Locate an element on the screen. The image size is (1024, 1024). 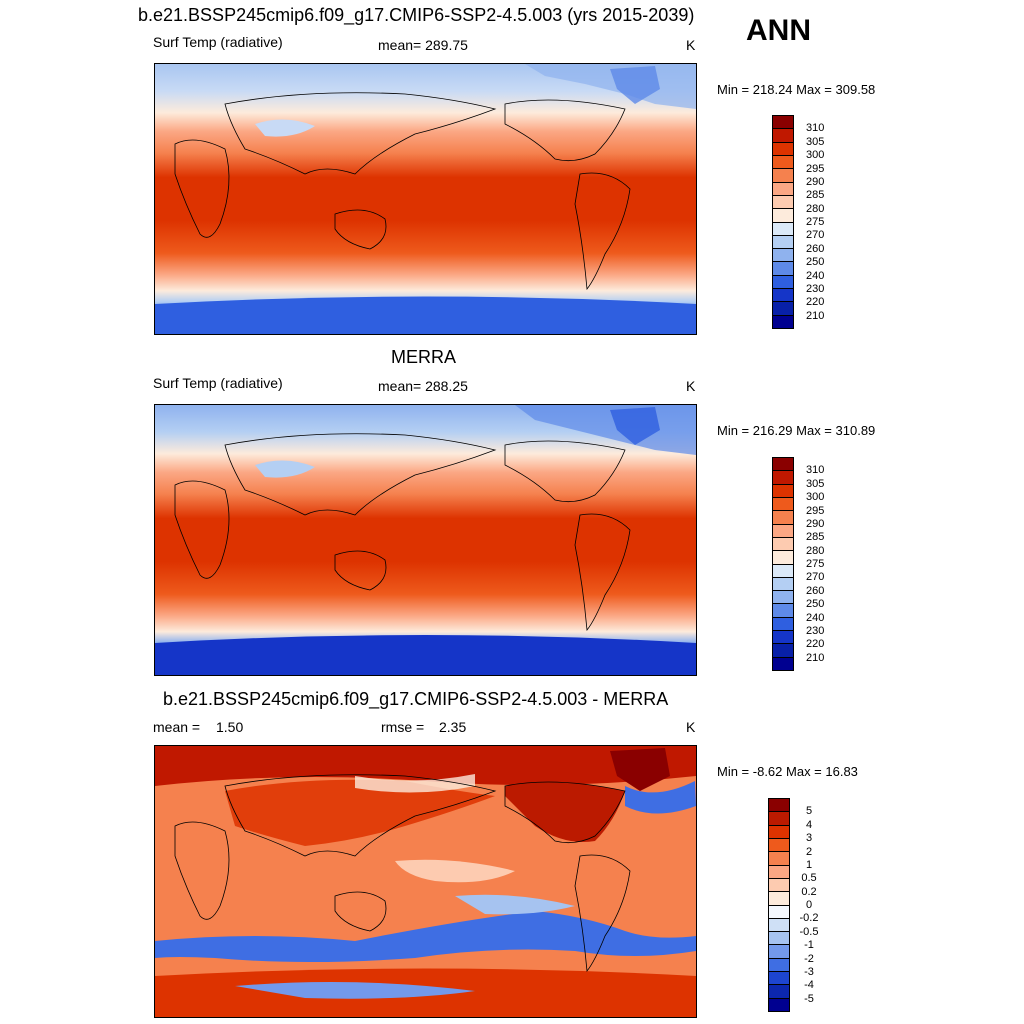
colorbar-label: 5 is located at coordinates (809, 811).